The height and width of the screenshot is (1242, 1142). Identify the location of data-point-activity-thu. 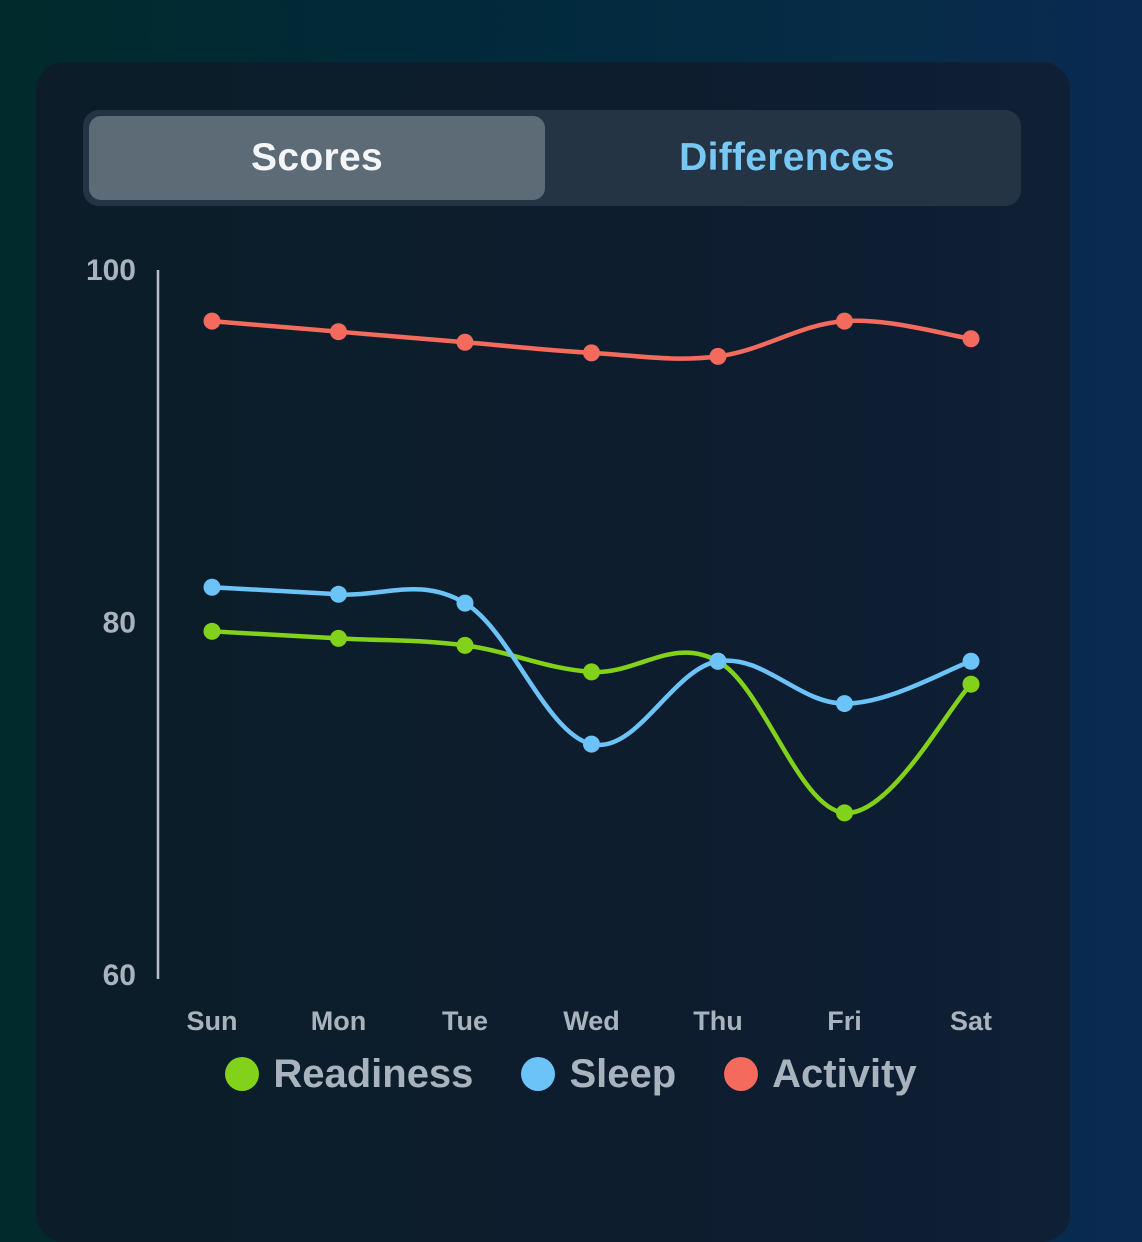
(718, 356).